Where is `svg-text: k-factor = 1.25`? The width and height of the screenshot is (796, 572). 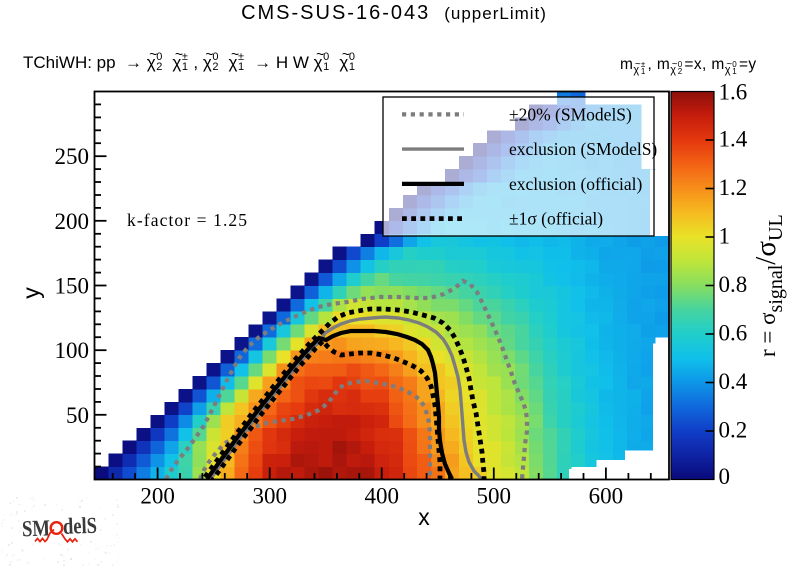
svg-text: k-factor = 1.25 is located at coordinates (187, 220).